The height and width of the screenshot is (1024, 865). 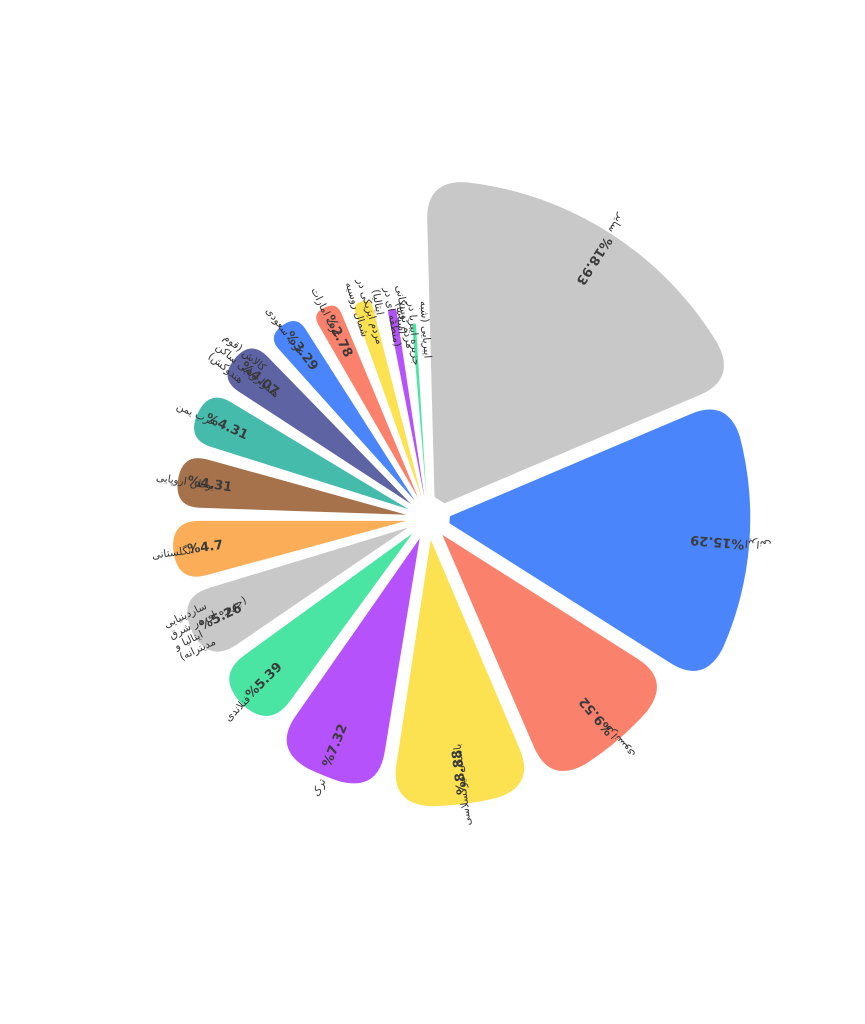 What do you see at coordinates (173, 552) in the screenshot?
I see `slice-category-label: انگلستانی` at bounding box center [173, 552].